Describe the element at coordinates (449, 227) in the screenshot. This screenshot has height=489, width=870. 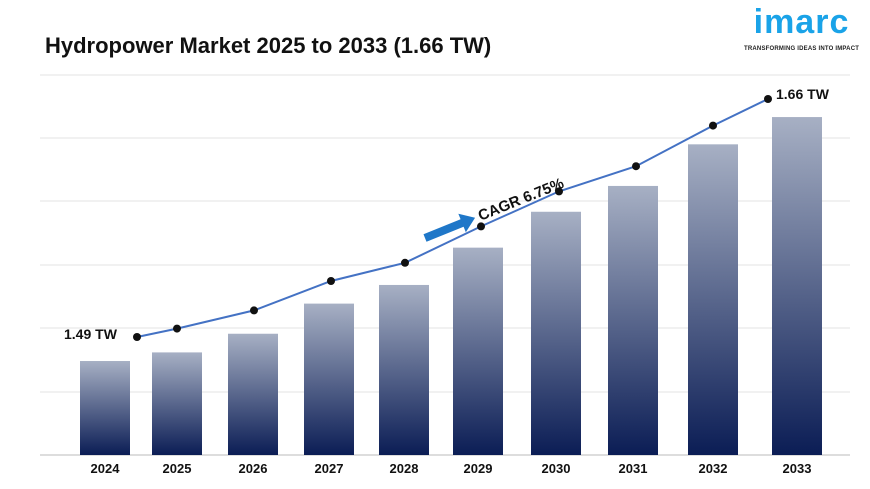
I see `arrow-icon` at that location.